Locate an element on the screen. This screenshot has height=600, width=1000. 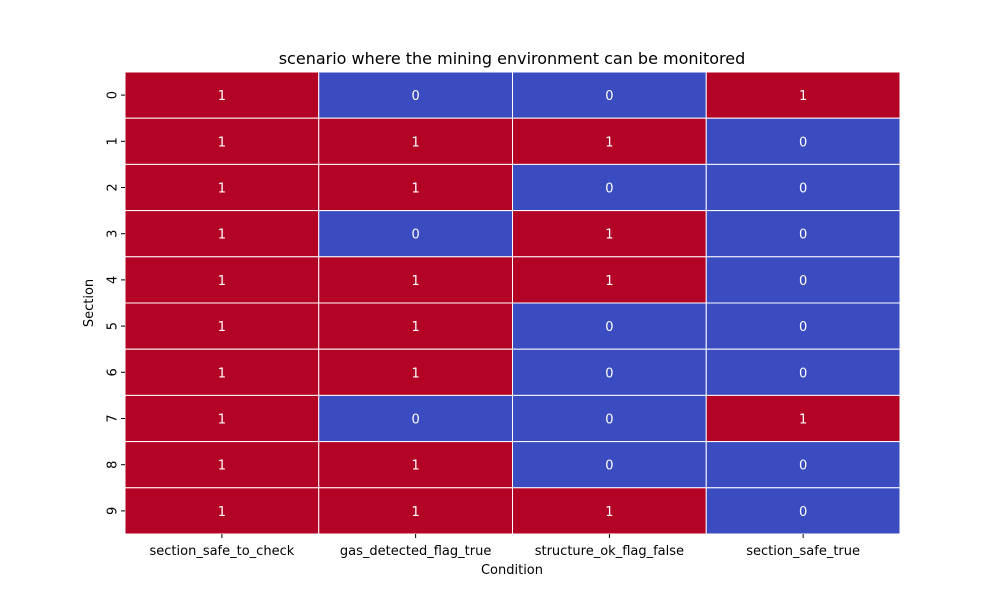
y-axis-label: Section is located at coordinates (89, 303).